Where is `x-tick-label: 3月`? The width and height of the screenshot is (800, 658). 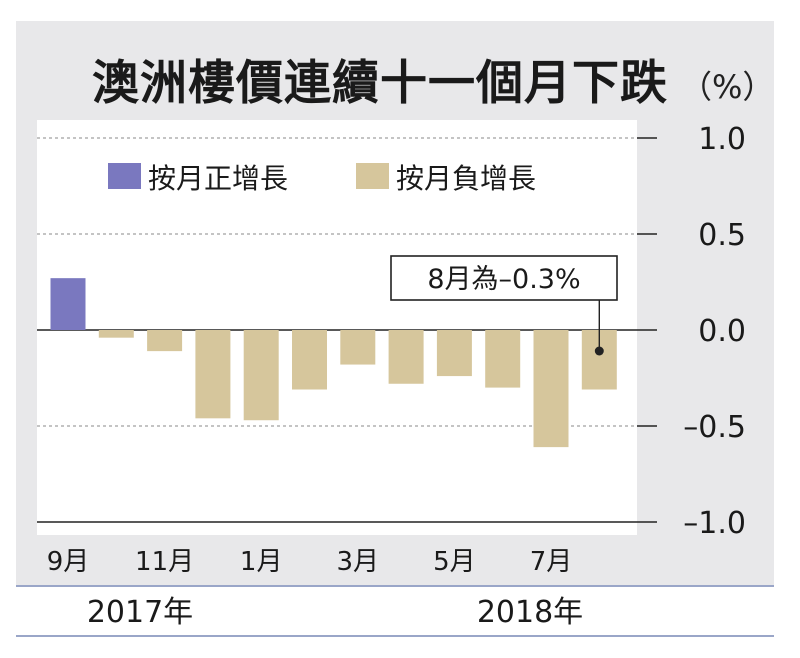
x-tick-label: 3月 is located at coordinates (358, 562).